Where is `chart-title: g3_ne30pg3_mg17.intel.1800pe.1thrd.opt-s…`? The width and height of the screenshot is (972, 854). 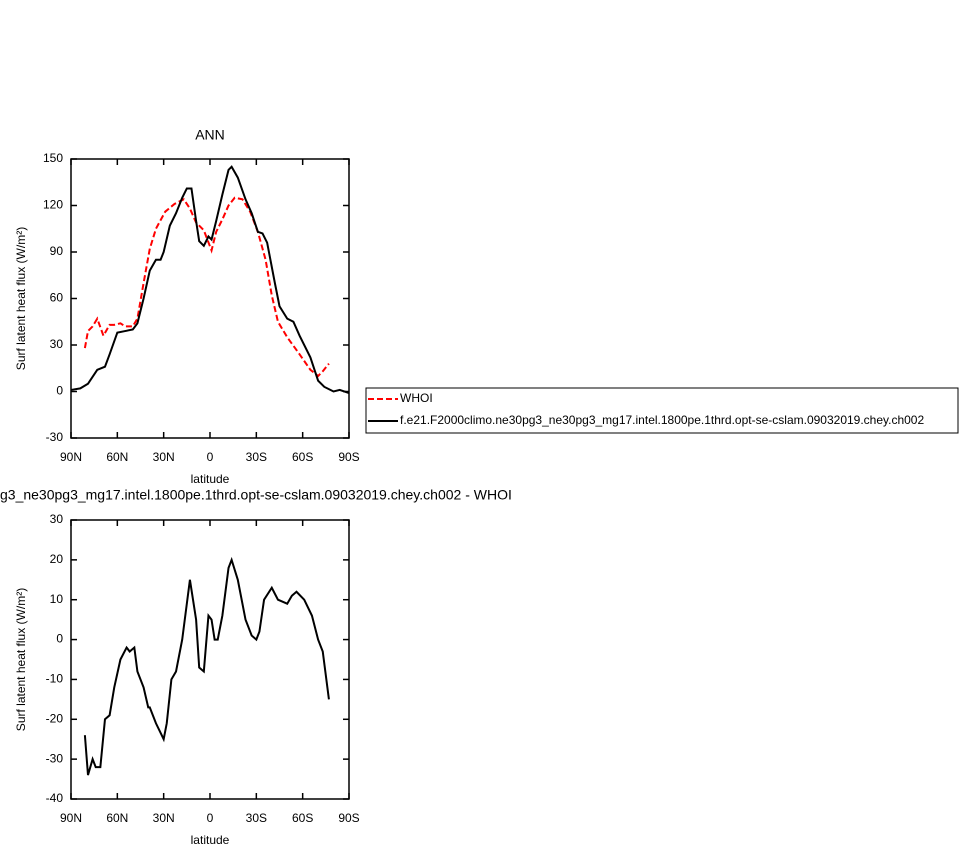
chart-title: g3_ne30pg3_mg17.intel.1800pe.1thrd.opt-s… is located at coordinates (256, 495).